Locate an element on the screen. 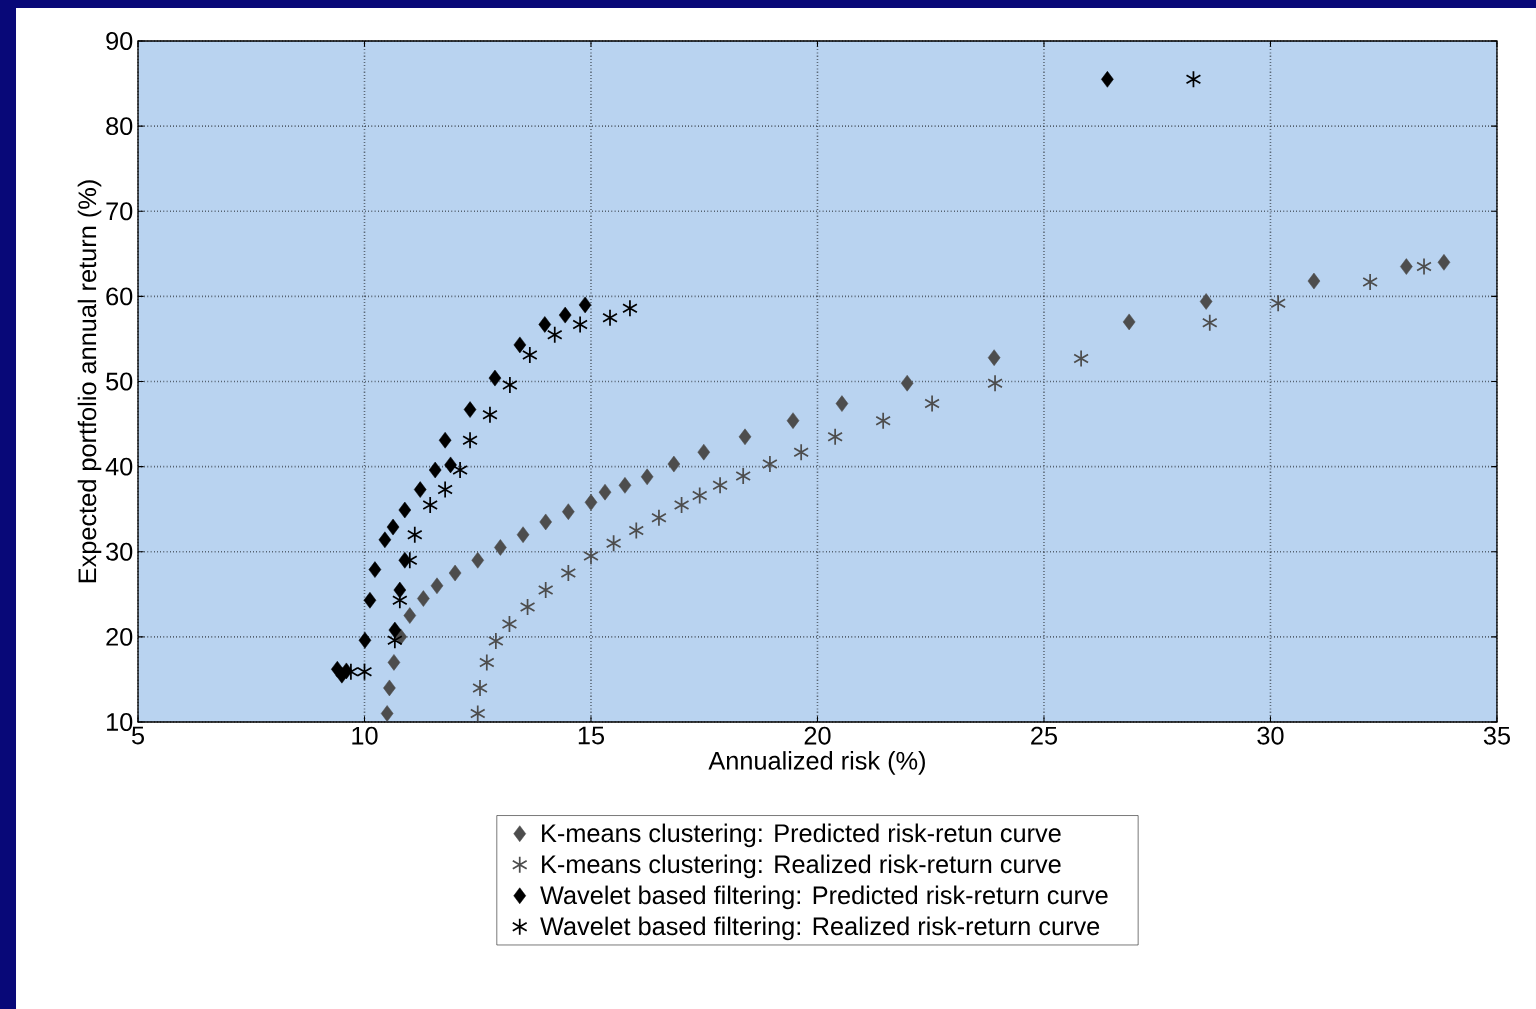 Image resolution: width=1536 pixels, height=1009 pixels. legend-label: Wavelet based filtering: Predicted risk-return curve is located at coordinates (824, 897).